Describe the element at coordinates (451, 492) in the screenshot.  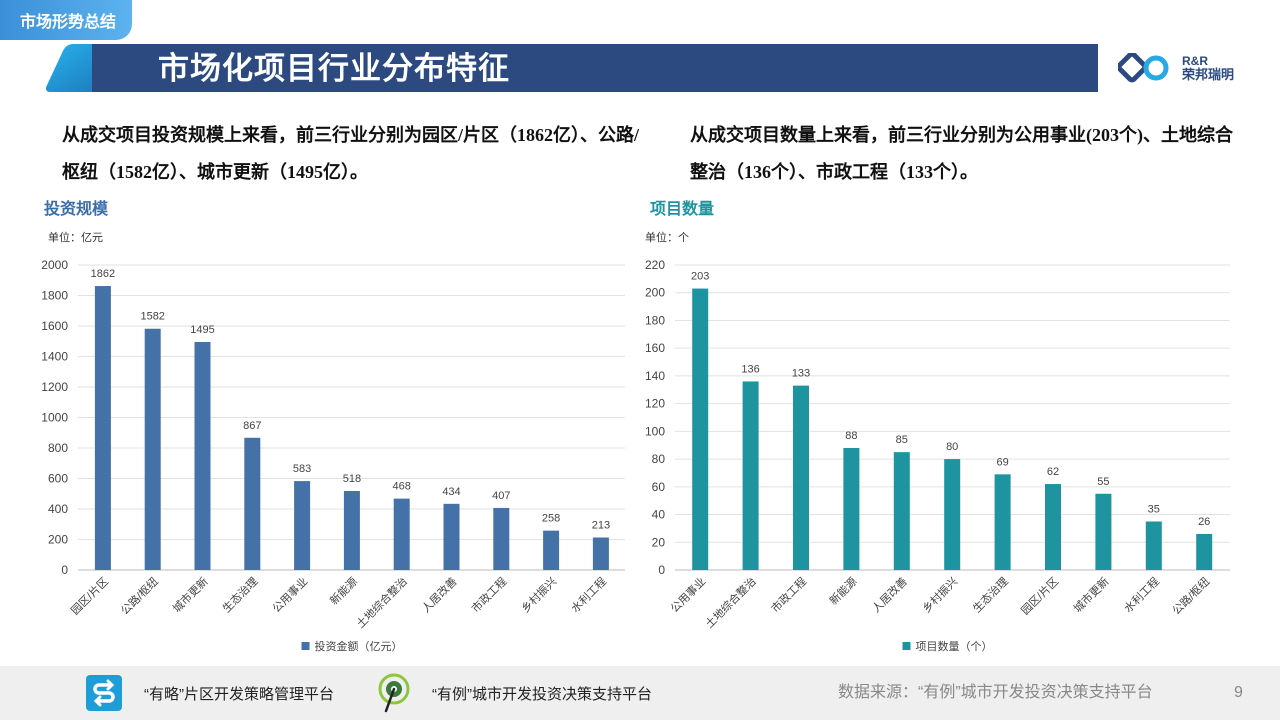
I see `bar-value-label: 434` at that location.